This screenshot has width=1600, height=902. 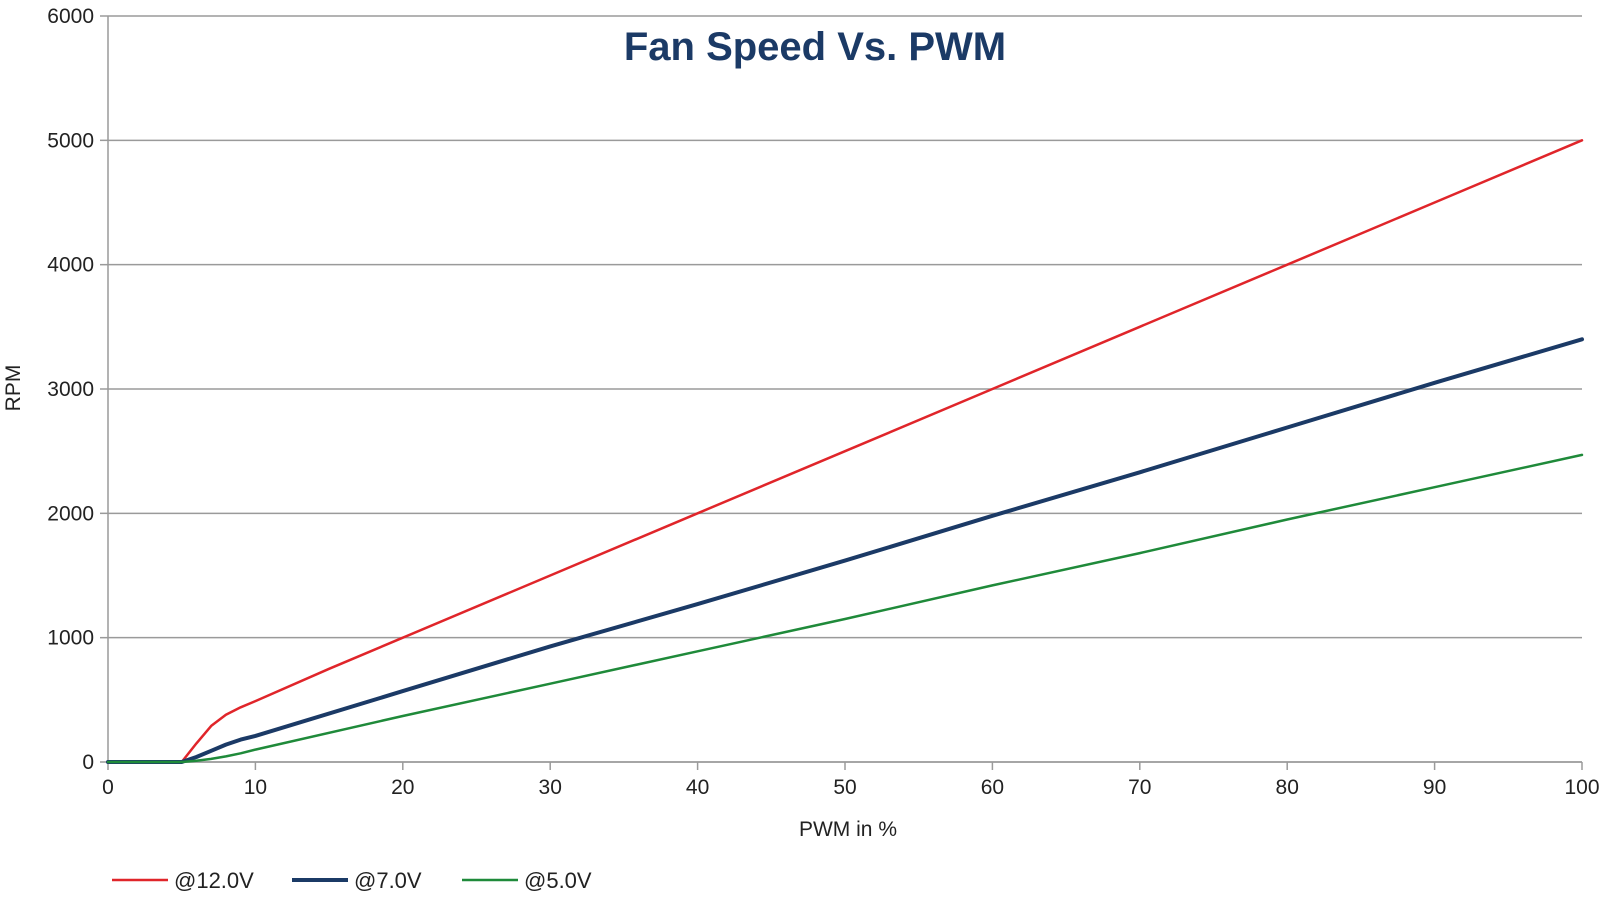 I want to click on legend-label: @5.0V, so click(x=558, y=880).